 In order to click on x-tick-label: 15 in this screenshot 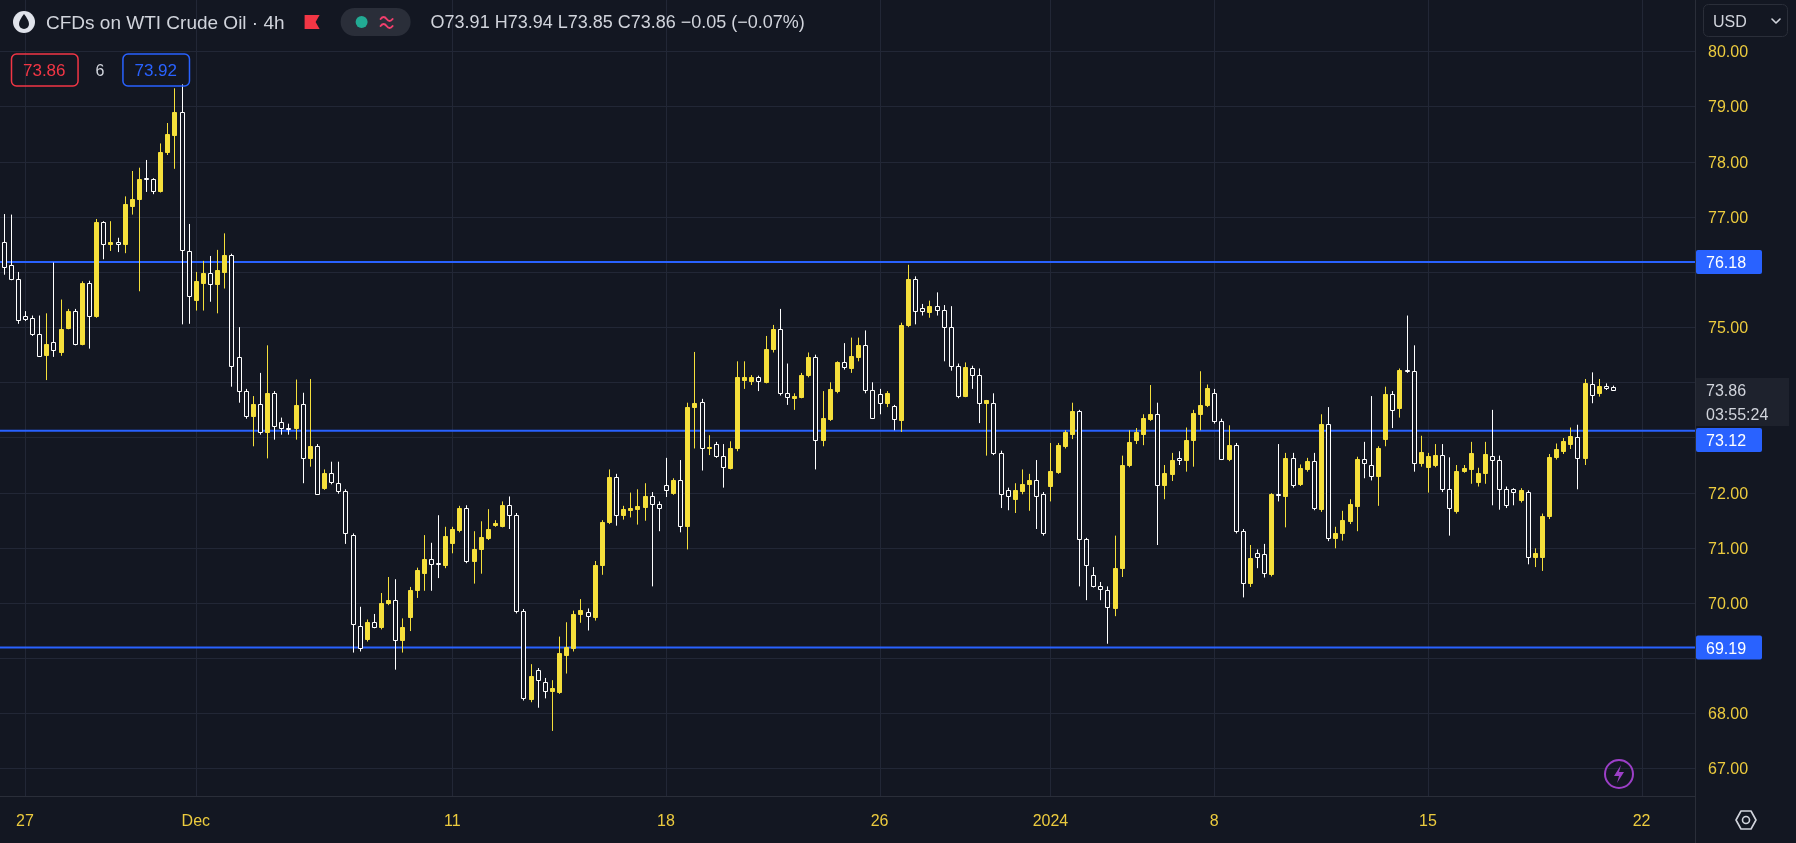, I will do `click(1428, 820)`.